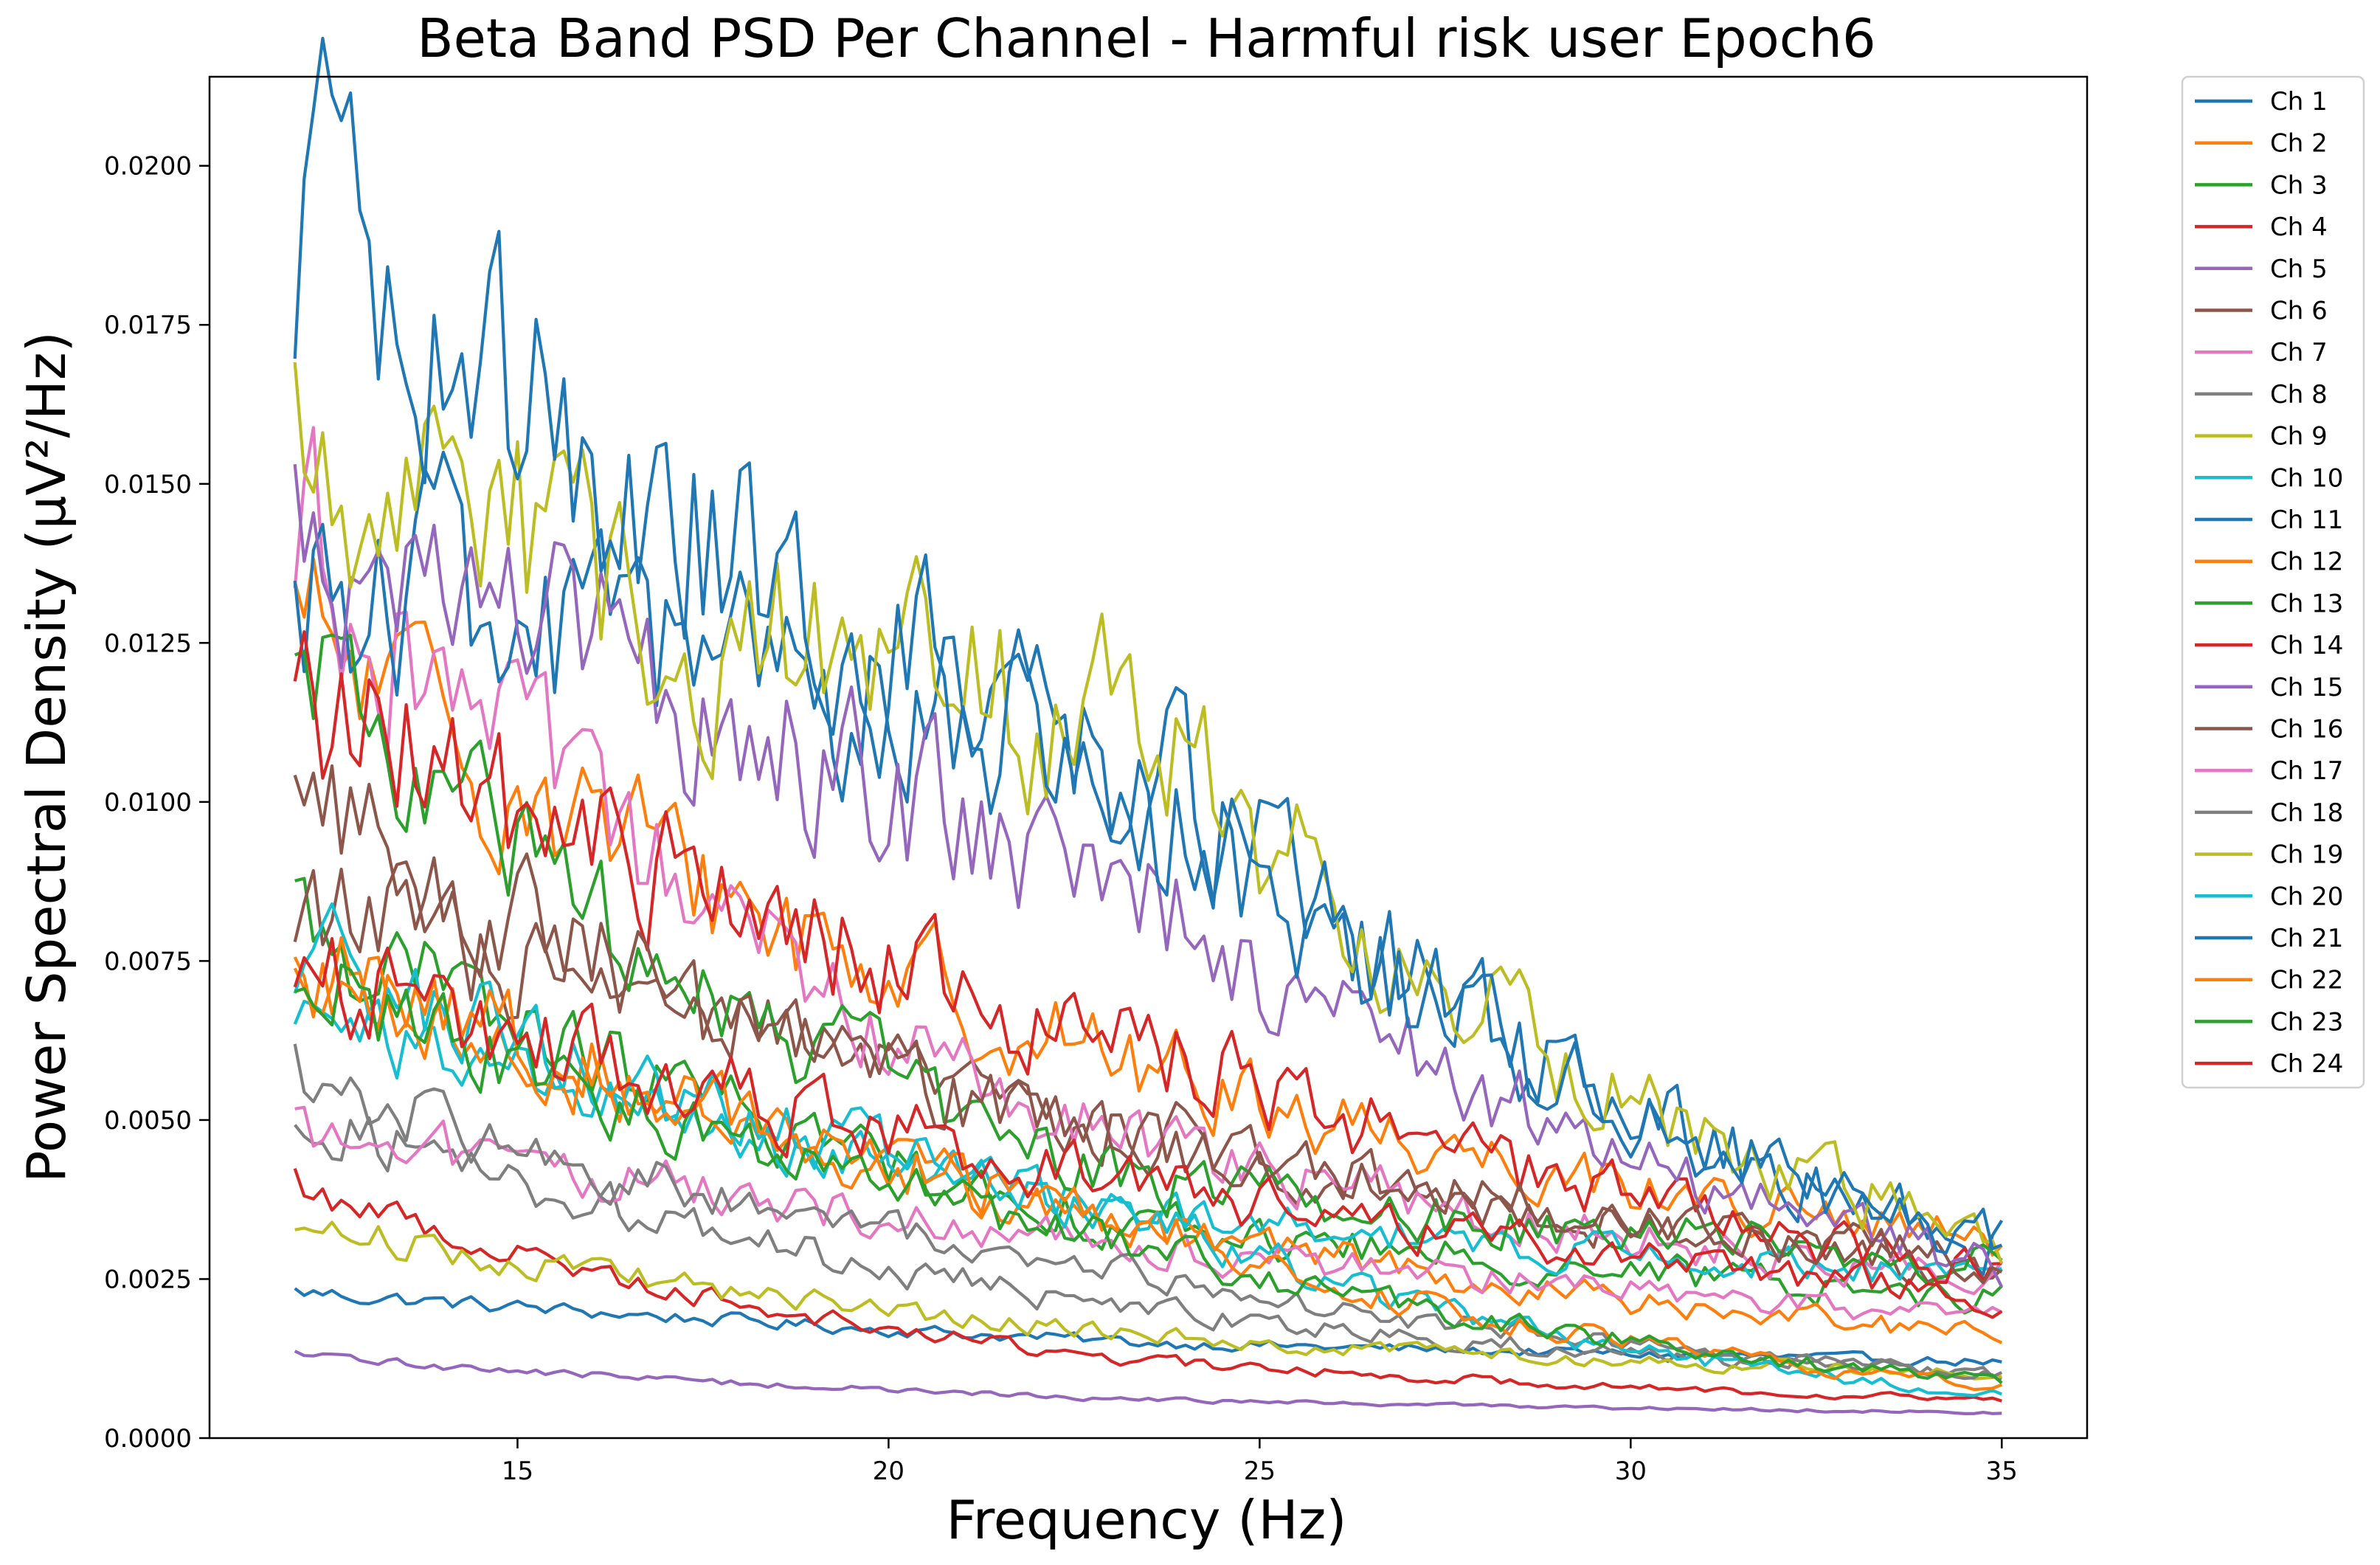 The image size is (2380, 1565). I want to click on y-axis-label: Power Spectral Density (µV²/Hz), so click(46, 757).